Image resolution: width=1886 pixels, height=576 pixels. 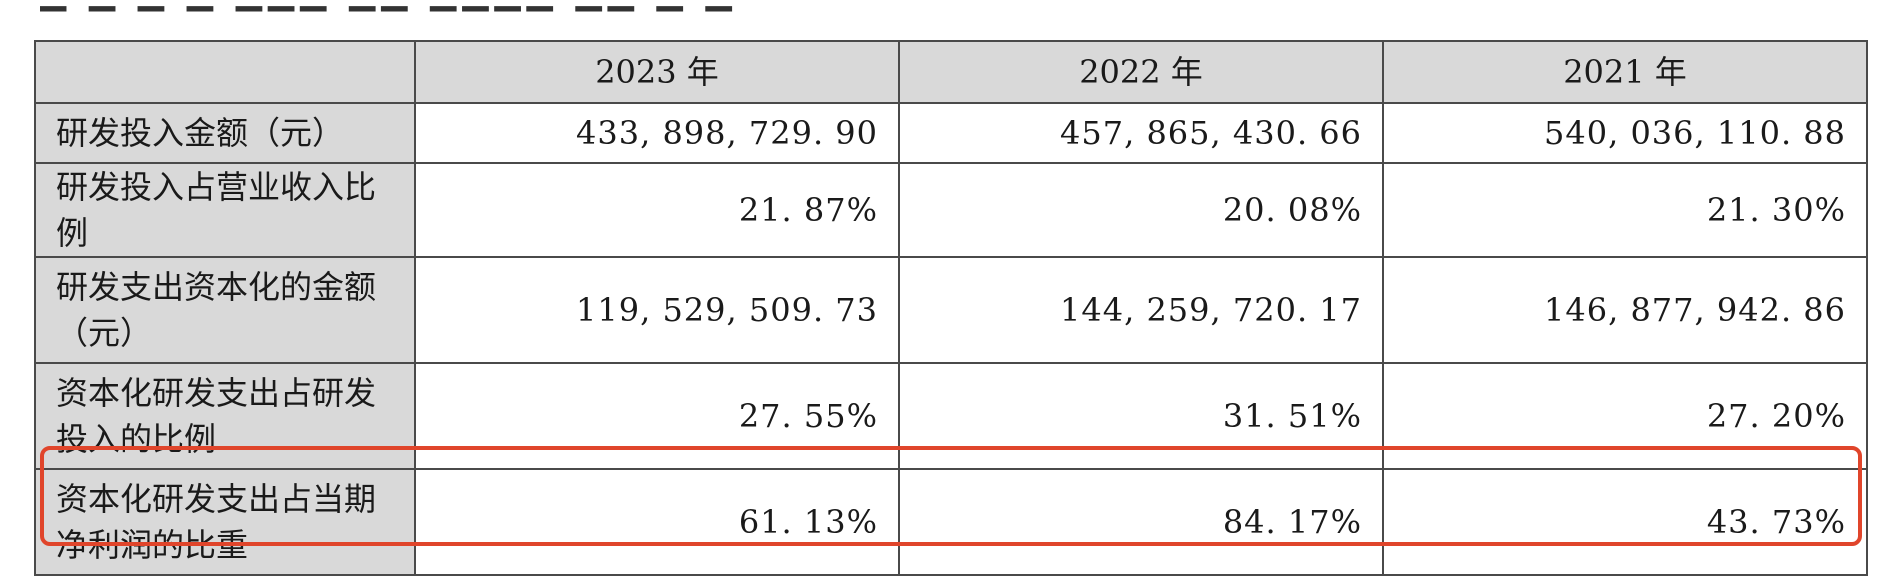 I want to click on header-year-2023: 2023 年, so click(x=657, y=72).